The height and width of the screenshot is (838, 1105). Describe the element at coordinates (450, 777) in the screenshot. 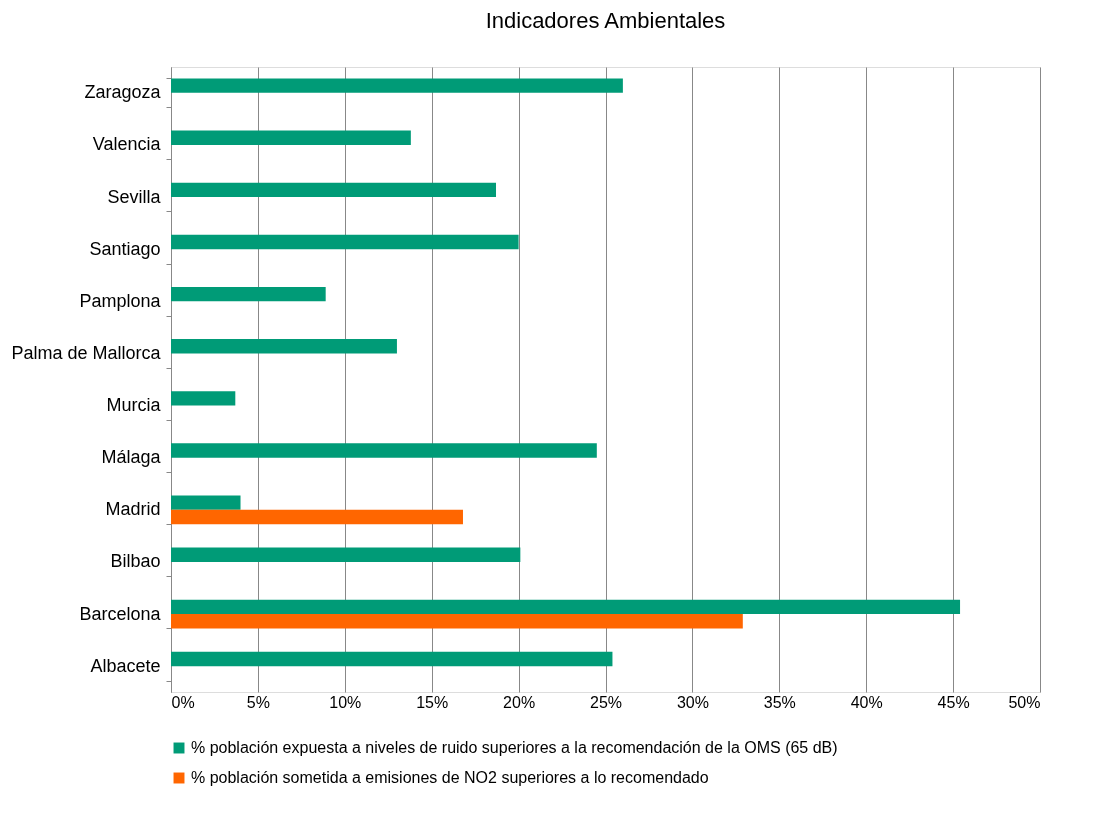

I see `legend-label: % población sometida a emisiones de NO2 superiores a lo recomendado` at that location.